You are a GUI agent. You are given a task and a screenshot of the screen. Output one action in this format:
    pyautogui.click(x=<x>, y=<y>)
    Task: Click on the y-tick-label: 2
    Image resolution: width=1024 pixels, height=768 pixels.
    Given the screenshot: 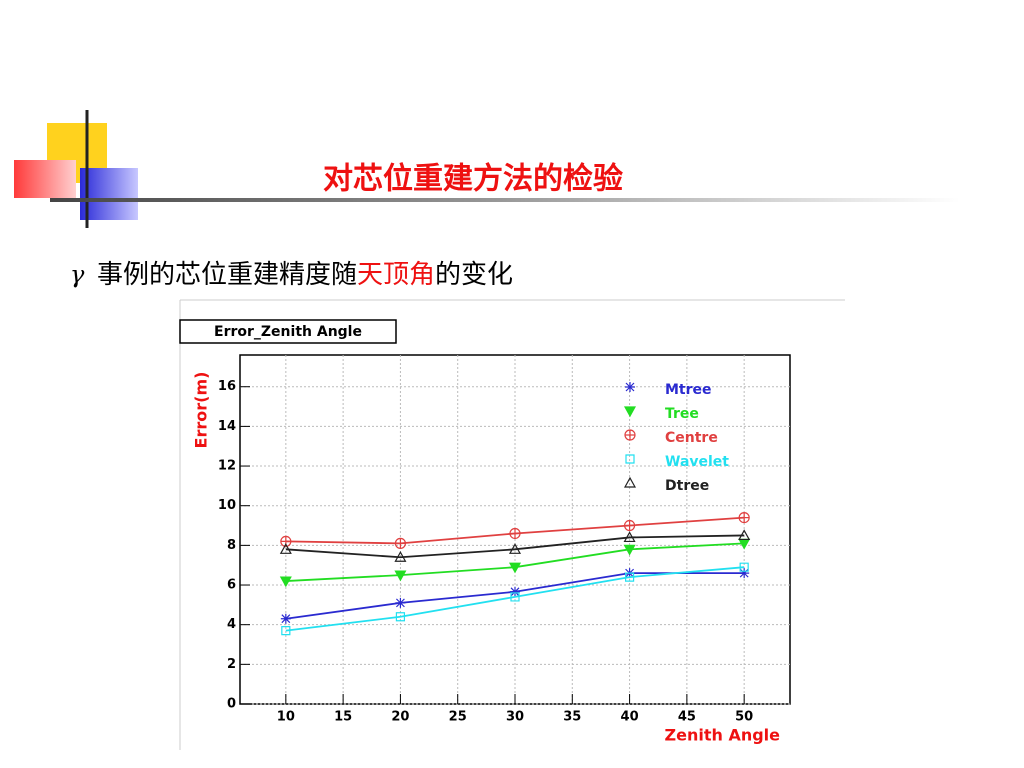 What is the action you would take?
    pyautogui.click(x=231, y=664)
    